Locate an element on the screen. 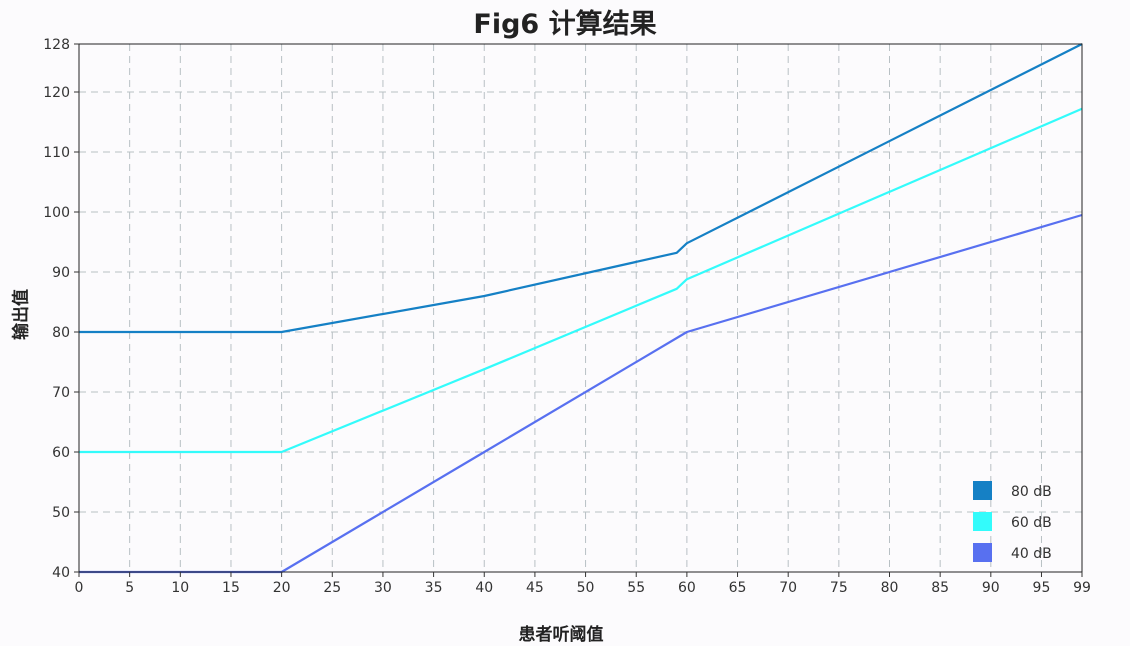 This screenshot has height=646, width=1130. x-tick-label: 30 is located at coordinates (383, 588).